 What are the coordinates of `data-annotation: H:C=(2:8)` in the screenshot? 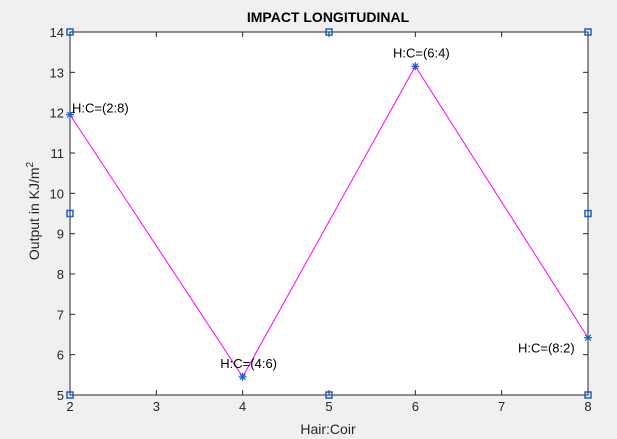 It's located at (100, 108).